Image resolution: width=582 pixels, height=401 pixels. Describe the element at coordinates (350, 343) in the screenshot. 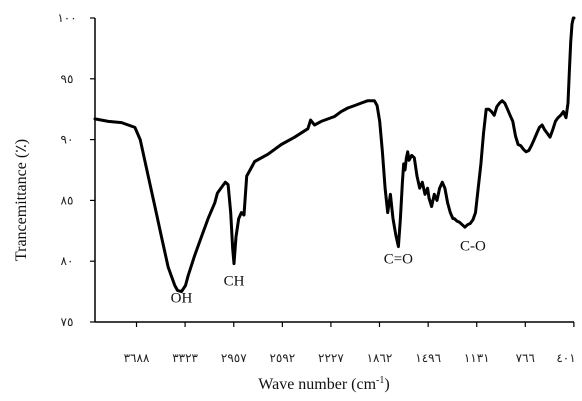

I see `x-tick-group: ٣٦٨٨ ٣٣٢٣ ٢٩٥٧ ٢٥٩٢ ٢٢٢٧ ١٨٦٢ ١٤٩٦ ١١٣١ ٧٦٦ ٤٠١` at that location.